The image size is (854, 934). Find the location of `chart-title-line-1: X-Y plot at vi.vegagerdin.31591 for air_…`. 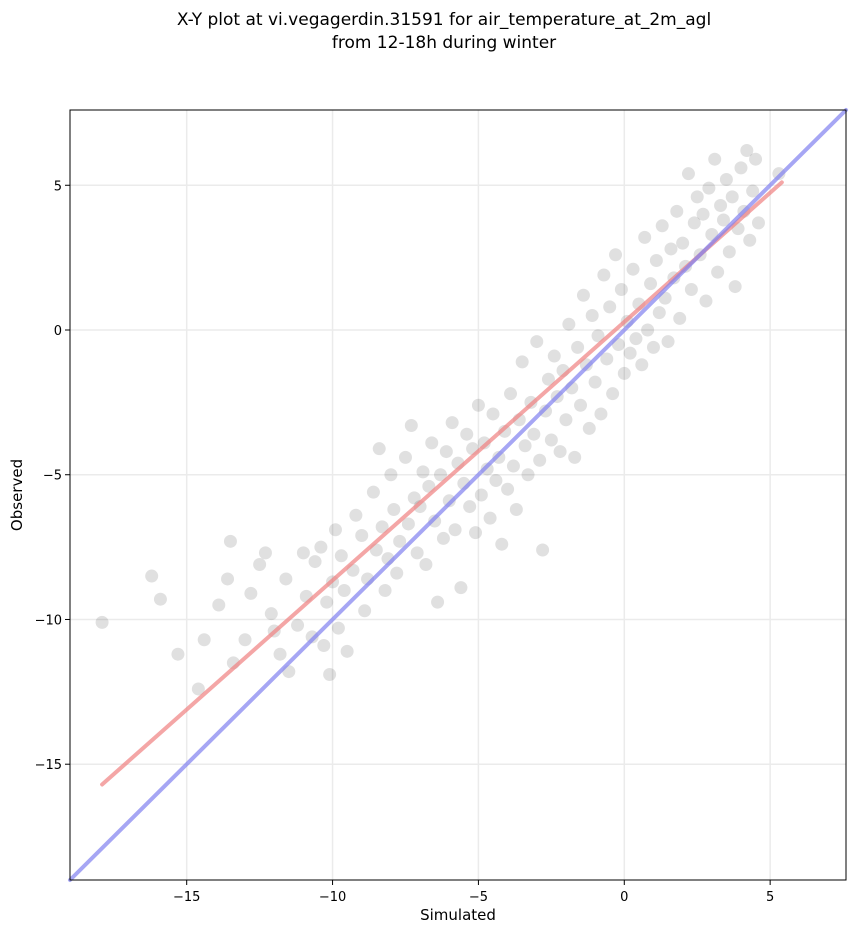

chart-title-line-1: X-Y plot at vi.vegagerdin.31591 for air_… is located at coordinates (444, 20).